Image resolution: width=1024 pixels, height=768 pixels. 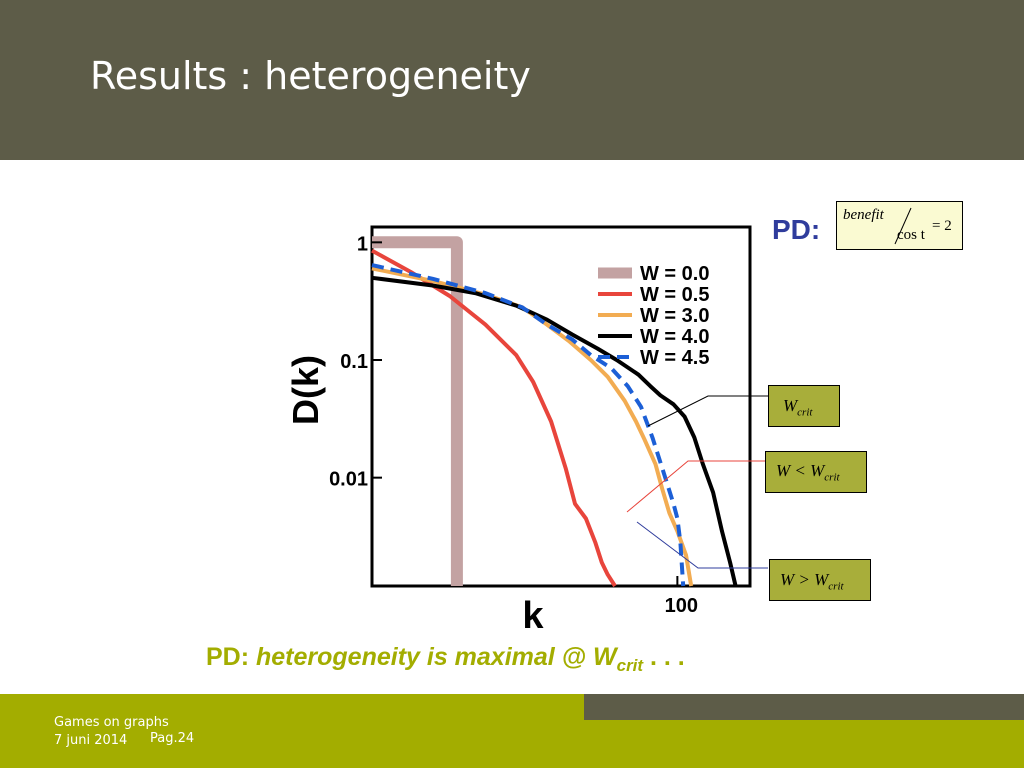 What do you see at coordinates (172, 738) in the screenshot?
I see `footer-page: Pag.24` at bounding box center [172, 738].